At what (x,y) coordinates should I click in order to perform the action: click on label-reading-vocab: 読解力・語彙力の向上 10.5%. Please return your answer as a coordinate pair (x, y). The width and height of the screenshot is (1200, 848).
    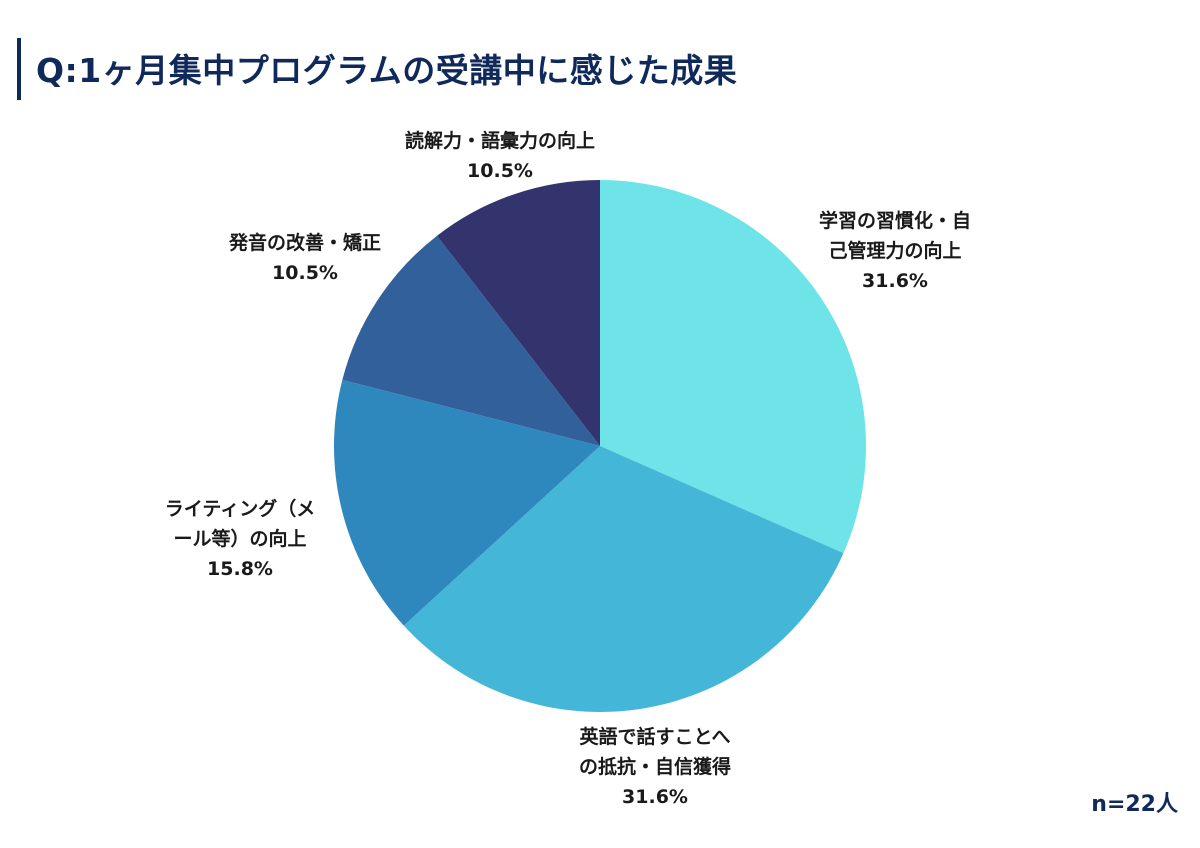
    Looking at the image, I should click on (499, 156).